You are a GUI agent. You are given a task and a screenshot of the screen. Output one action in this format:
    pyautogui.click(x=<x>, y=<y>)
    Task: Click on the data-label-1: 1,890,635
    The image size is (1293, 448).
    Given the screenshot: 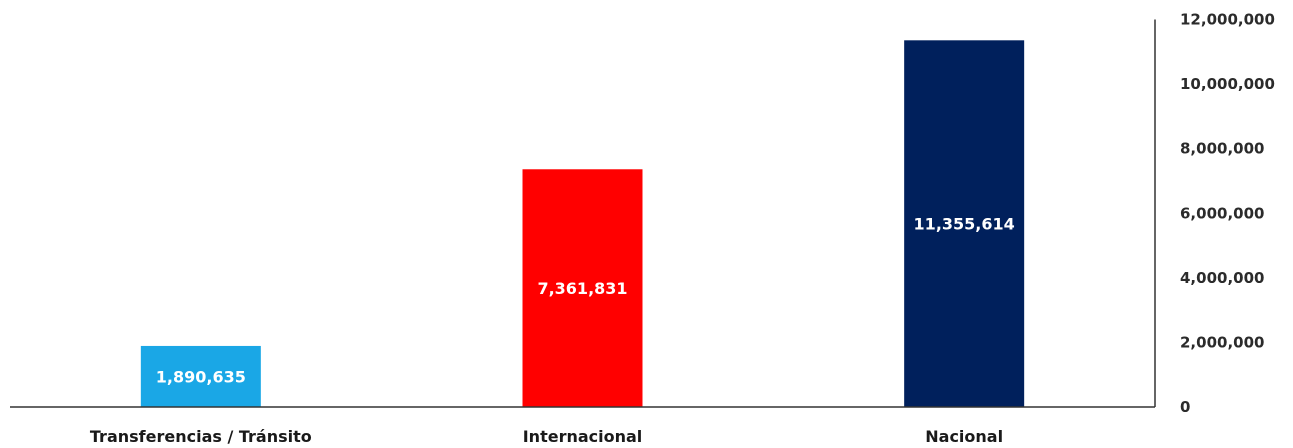 What is the action you would take?
    pyautogui.click(x=201, y=376)
    